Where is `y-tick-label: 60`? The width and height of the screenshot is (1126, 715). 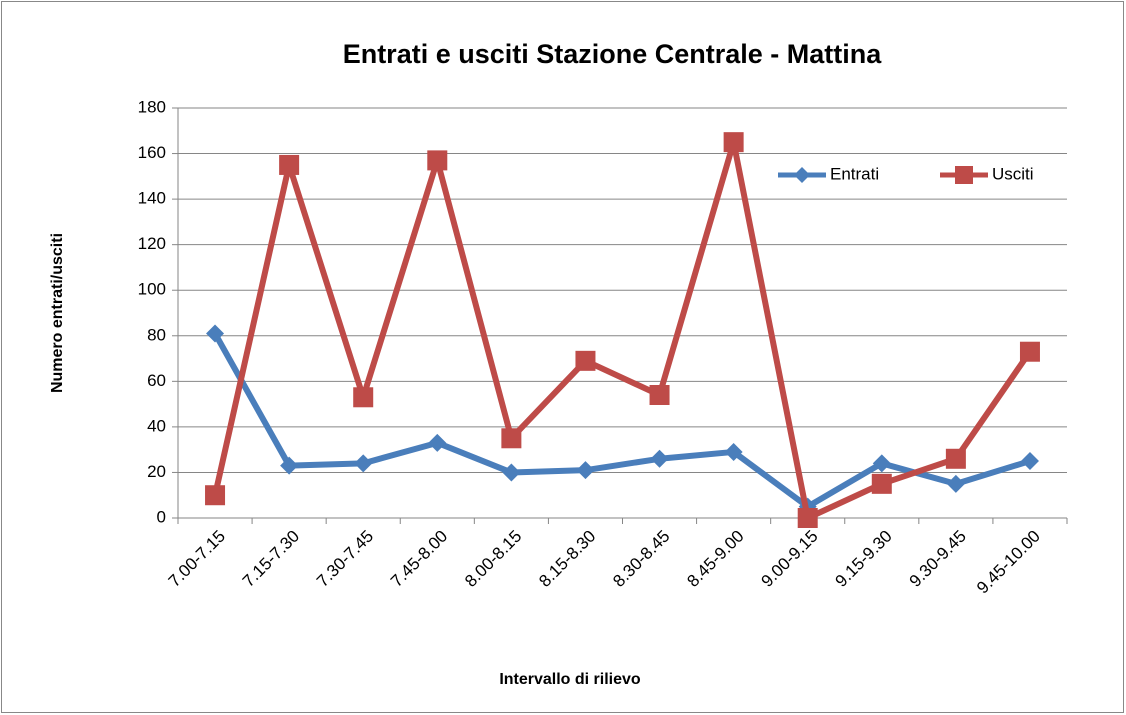
y-tick-label: 60 is located at coordinates (156, 380).